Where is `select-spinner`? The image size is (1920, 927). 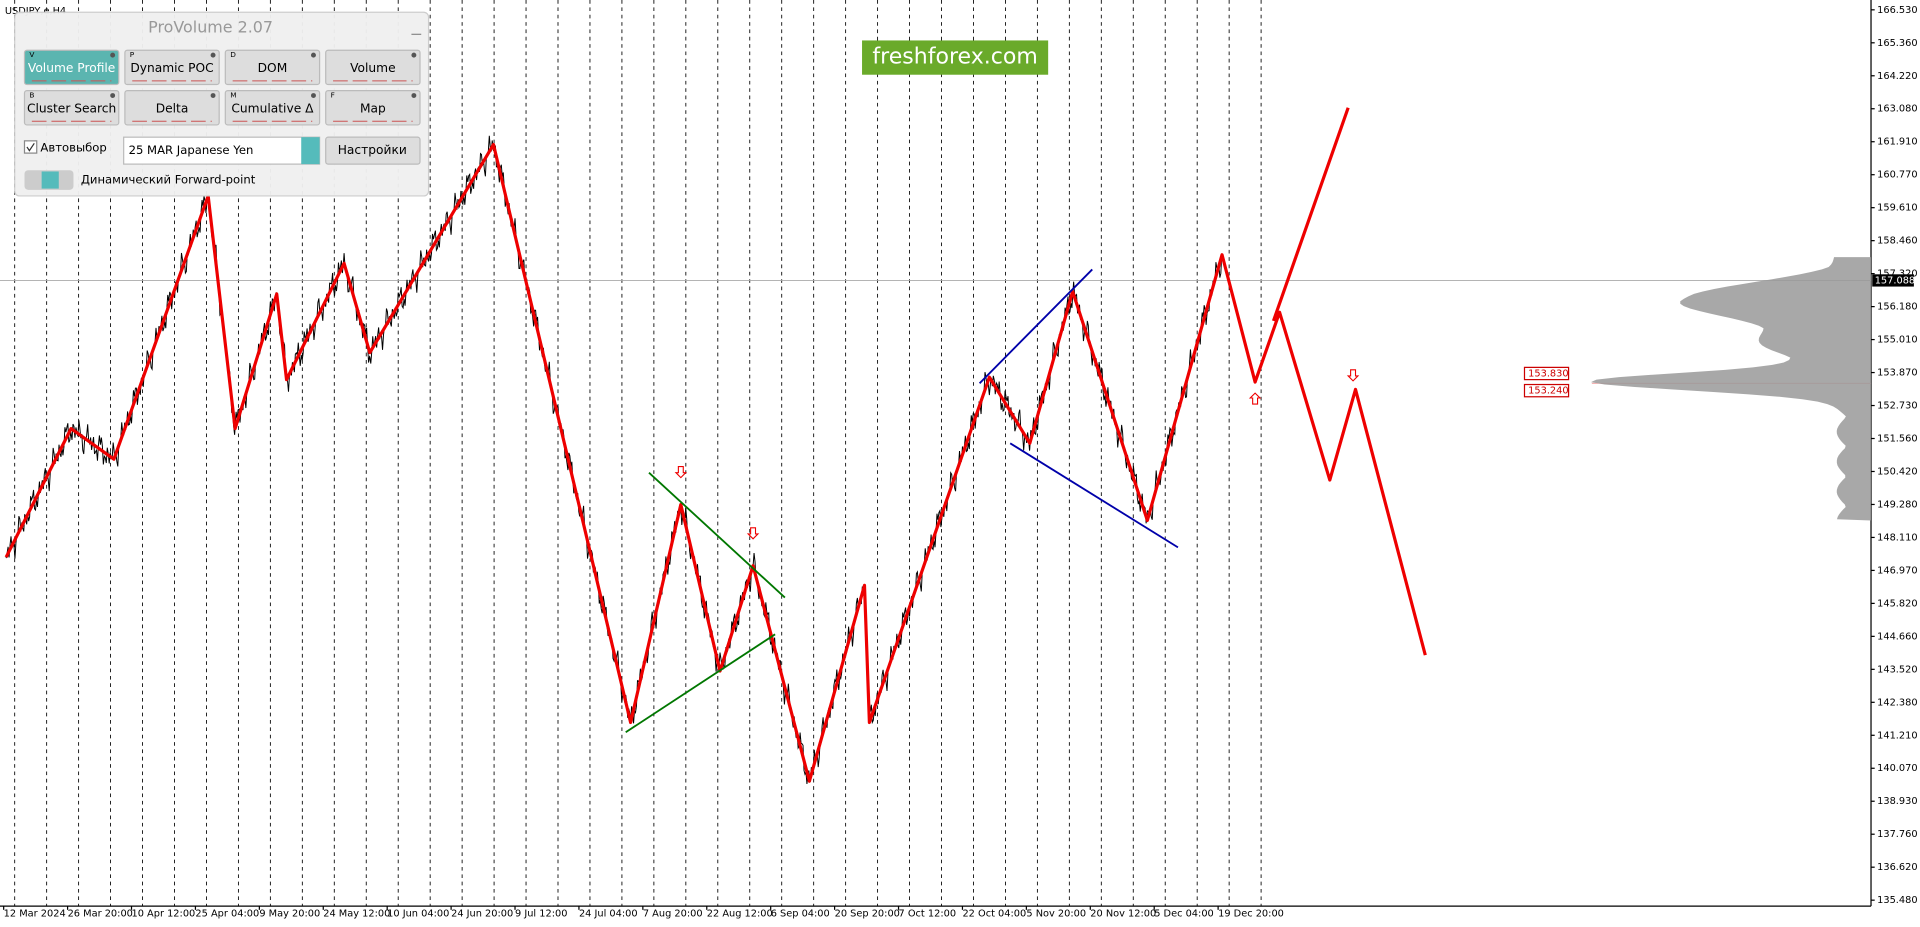 select-spinner is located at coordinates (310, 151).